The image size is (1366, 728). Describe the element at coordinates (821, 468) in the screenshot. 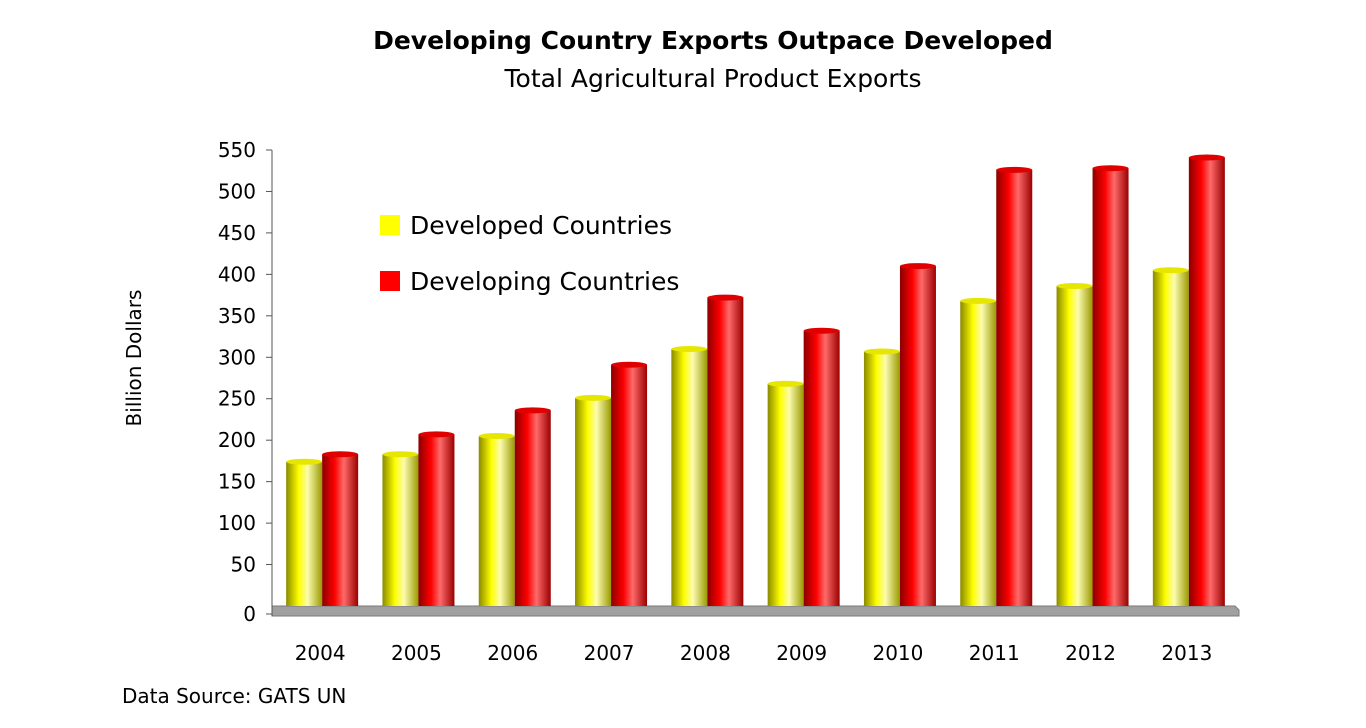

I see `bar-developing-2009` at that location.